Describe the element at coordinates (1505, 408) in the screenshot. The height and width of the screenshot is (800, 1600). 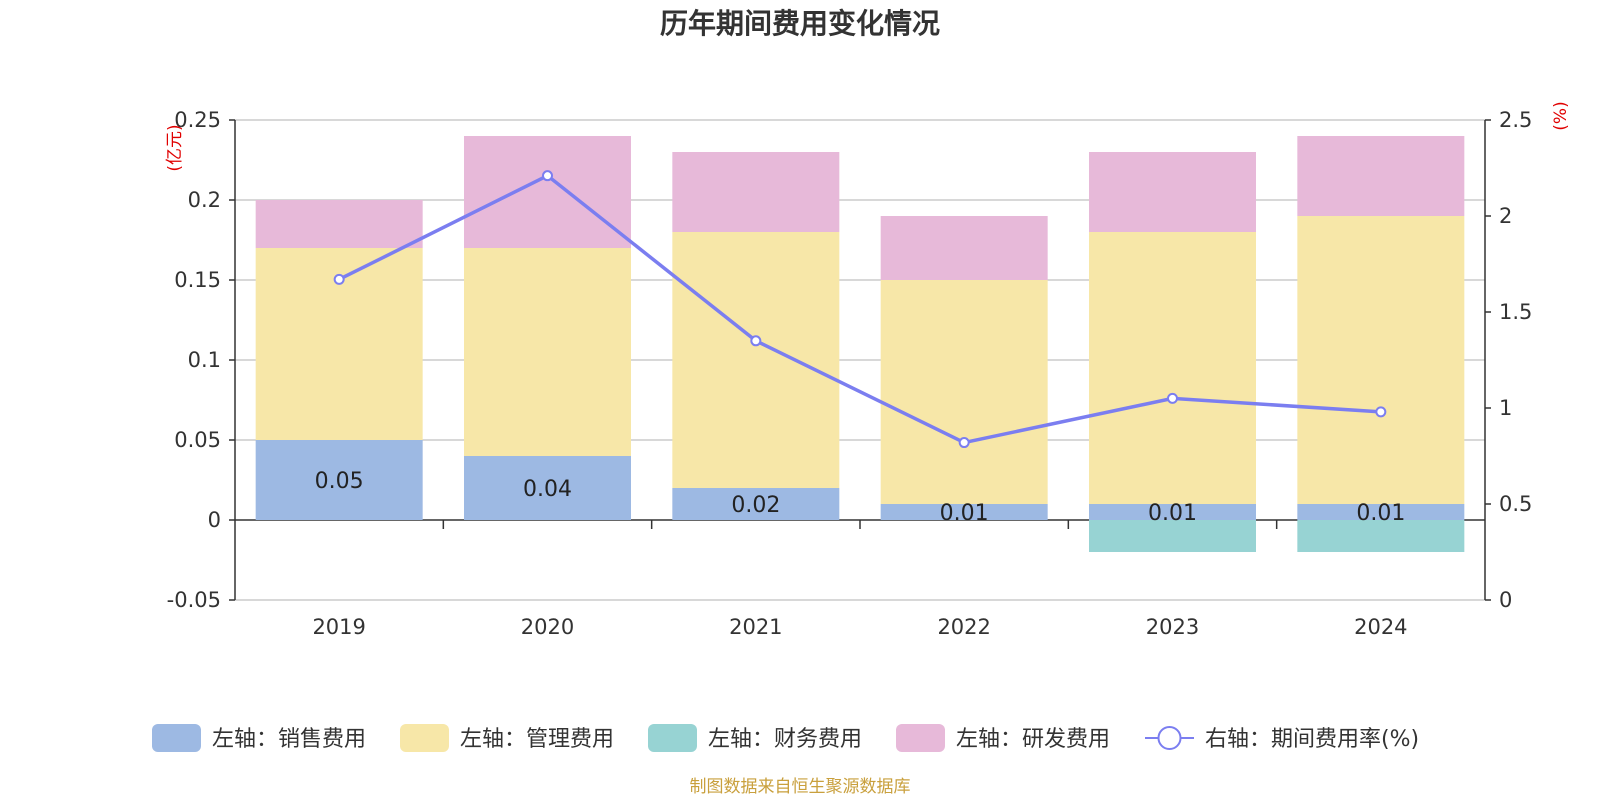
I see `right-tick-label: 1` at that location.